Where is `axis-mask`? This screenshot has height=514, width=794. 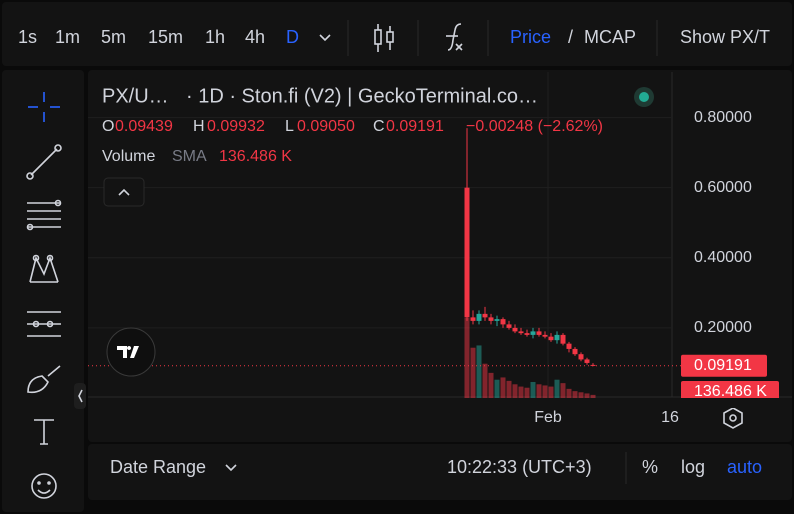
axis-mask is located at coordinates (732, 403).